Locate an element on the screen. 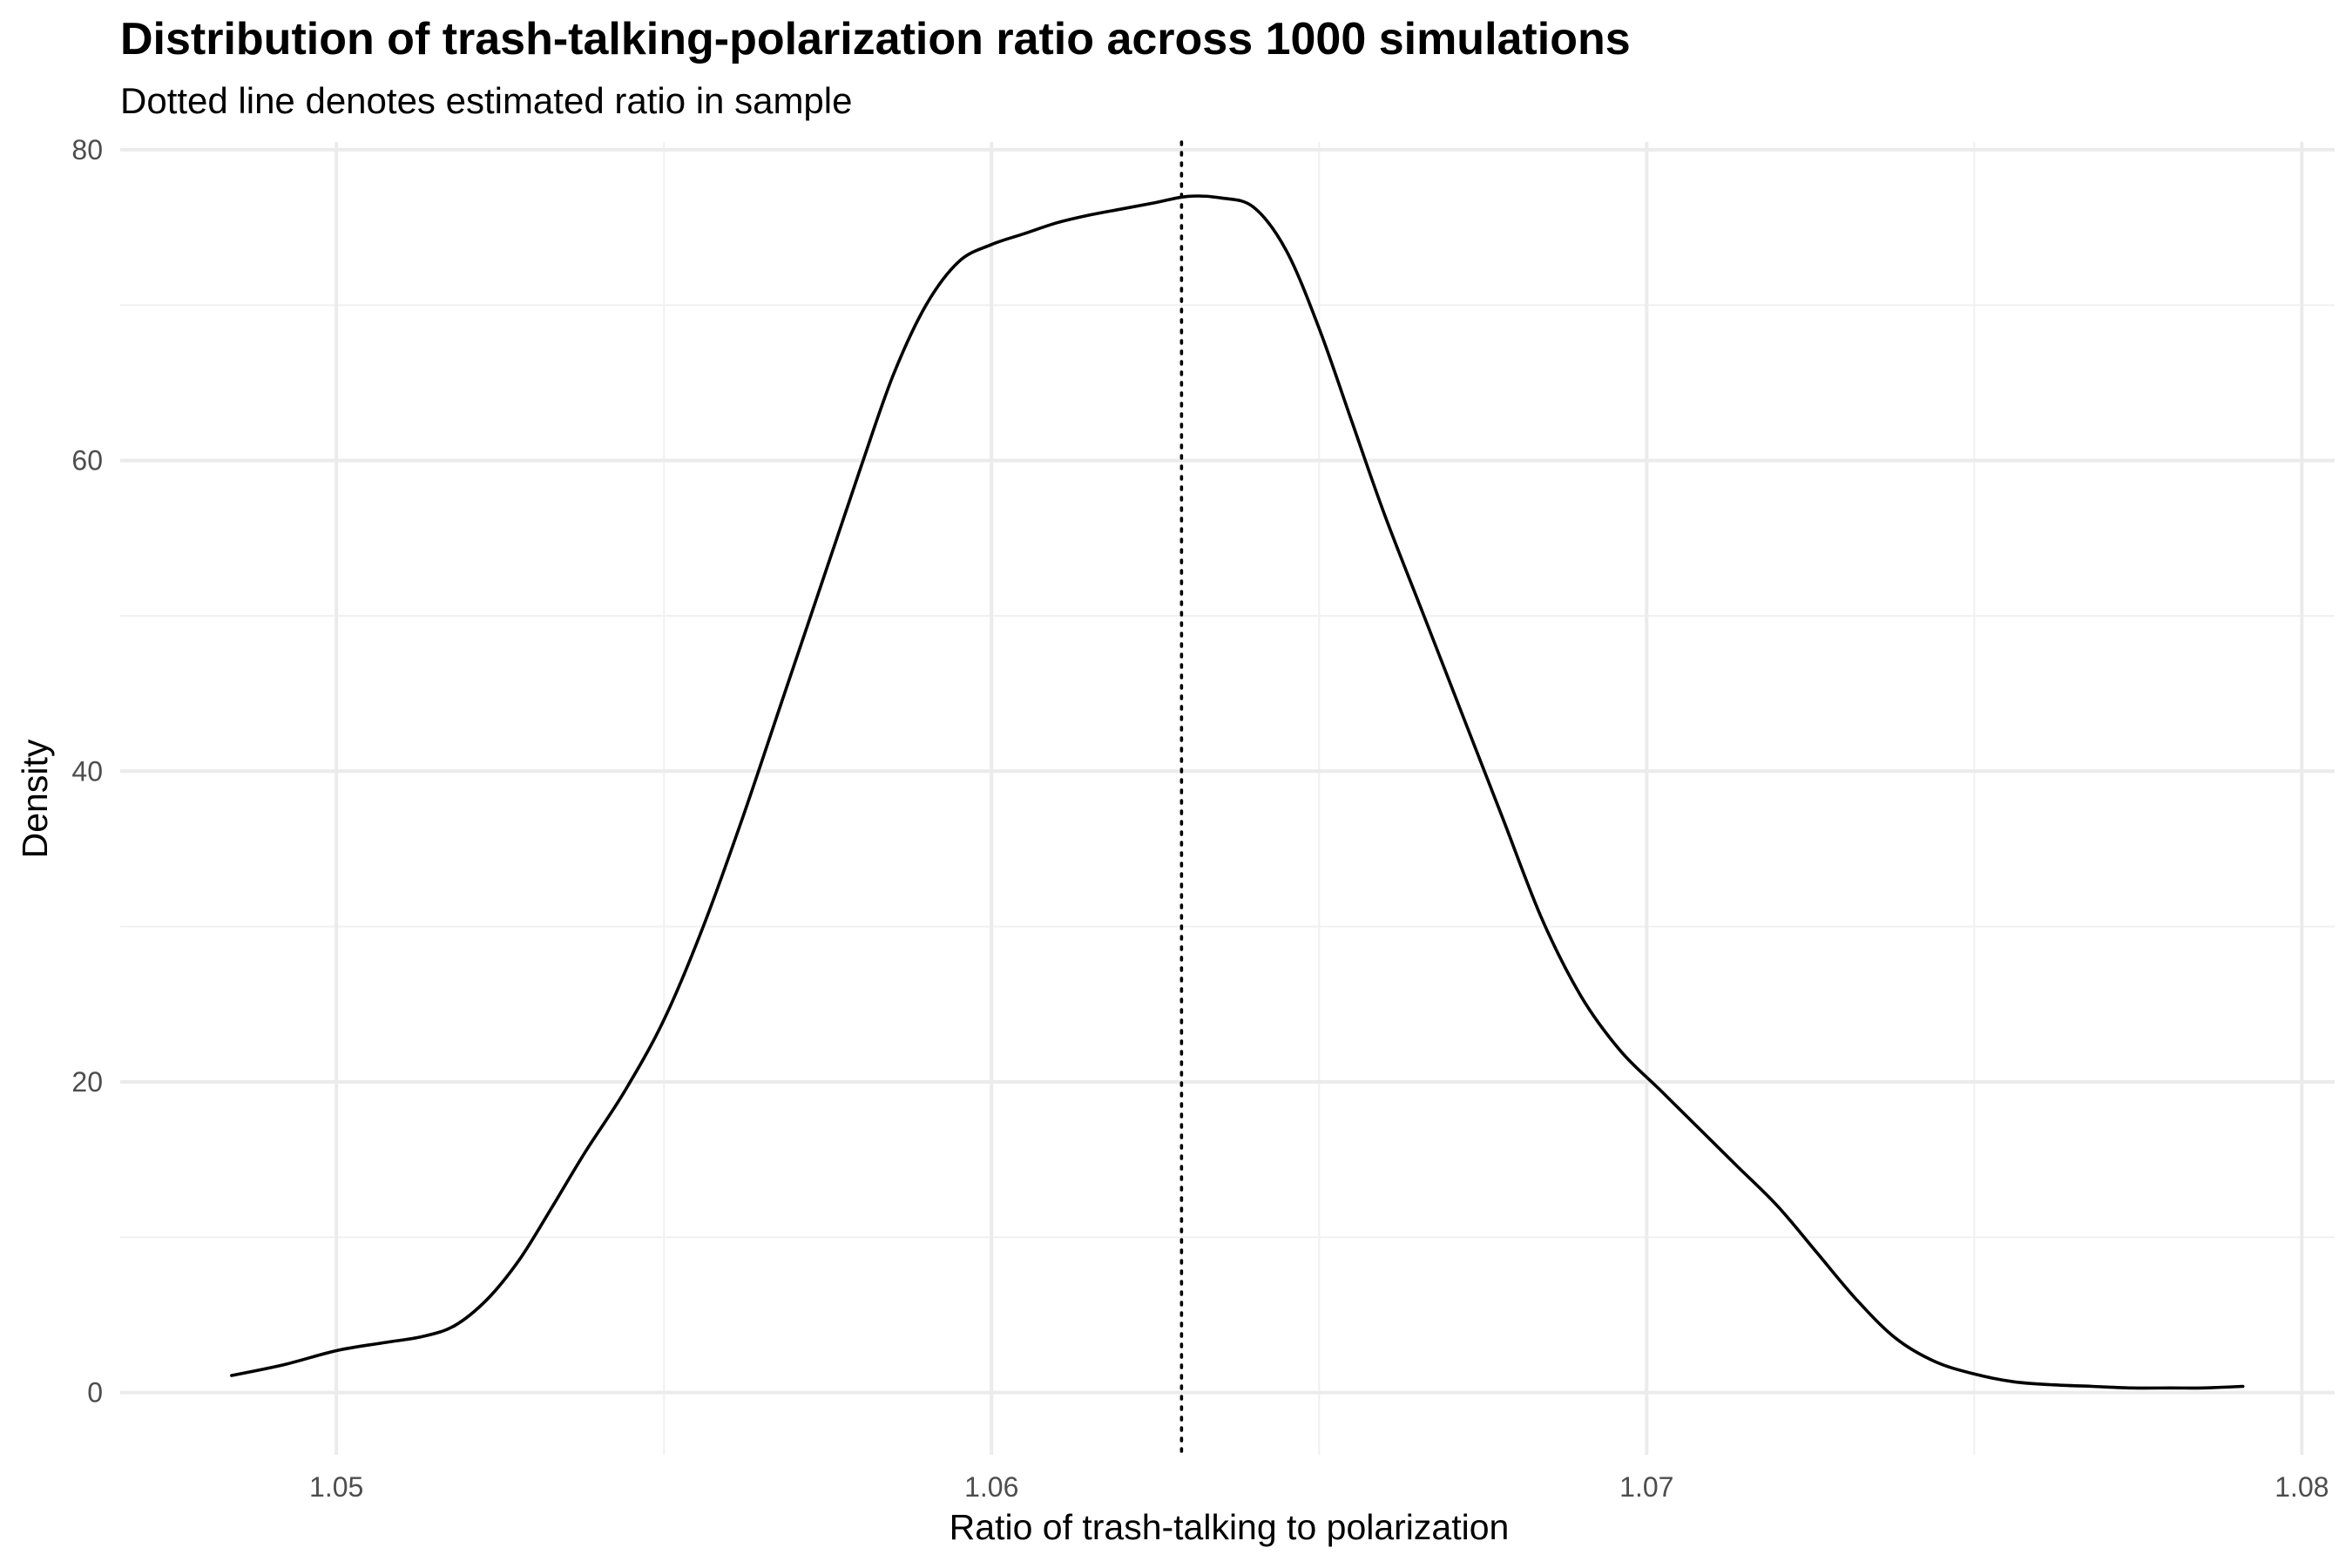 This screenshot has width=2352, height=1568. x-tick-label: 1.07 is located at coordinates (1646, 1487).